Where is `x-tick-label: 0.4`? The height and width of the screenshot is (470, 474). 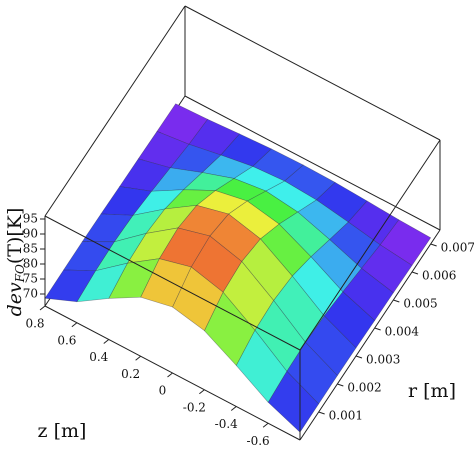
x-tick-label: 0.4 is located at coordinates (98, 357).